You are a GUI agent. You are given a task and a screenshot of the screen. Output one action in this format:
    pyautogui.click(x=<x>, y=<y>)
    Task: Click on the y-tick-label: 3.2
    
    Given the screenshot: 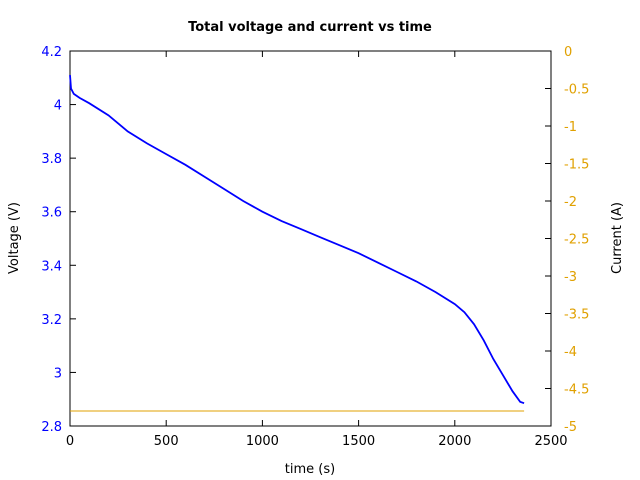 What is the action you would take?
    pyautogui.click(x=51, y=320)
    